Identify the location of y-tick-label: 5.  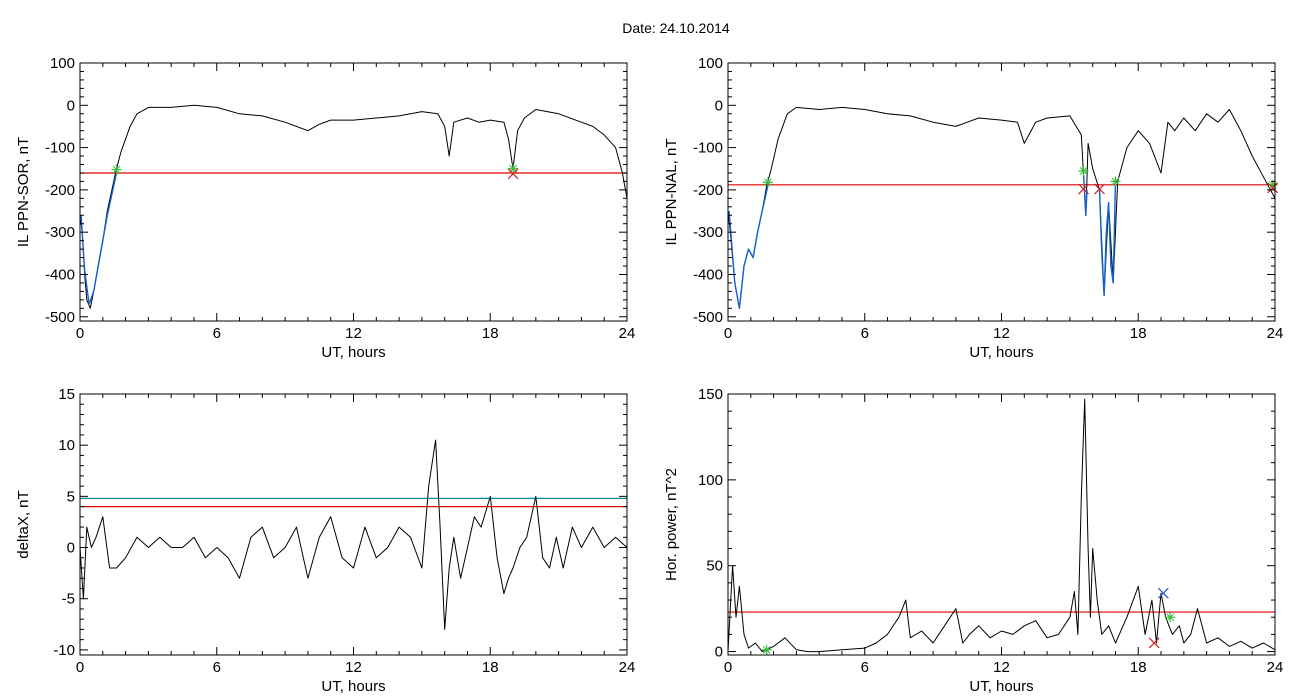
(71, 496).